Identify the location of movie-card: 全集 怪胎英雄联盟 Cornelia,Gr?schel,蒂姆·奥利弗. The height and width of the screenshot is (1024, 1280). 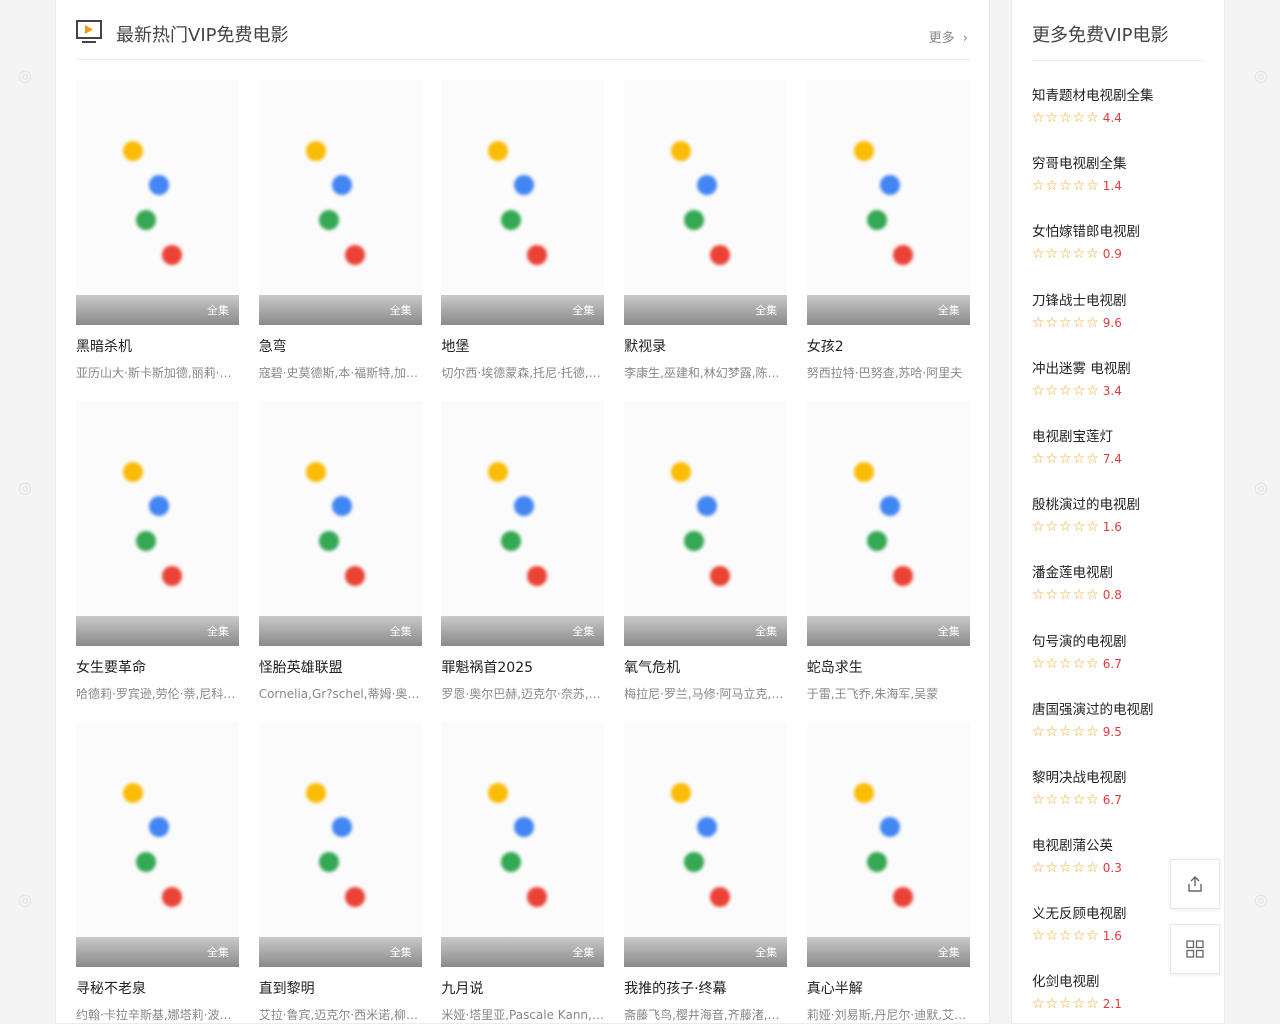
(340, 556).